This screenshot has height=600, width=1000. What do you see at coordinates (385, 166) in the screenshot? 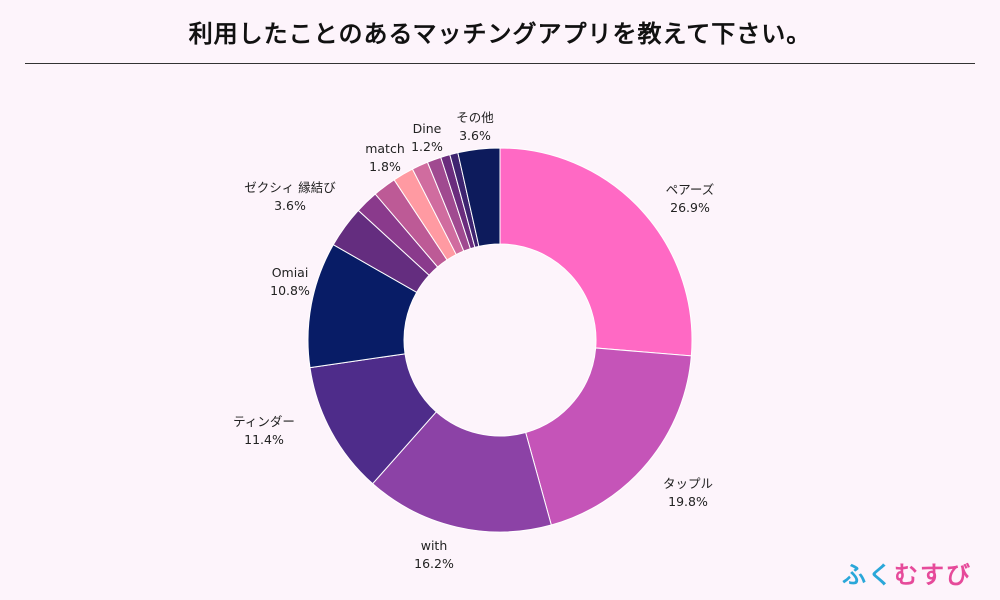
I see `slice-value-label: 1.8%` at bounding box center [385, 166].